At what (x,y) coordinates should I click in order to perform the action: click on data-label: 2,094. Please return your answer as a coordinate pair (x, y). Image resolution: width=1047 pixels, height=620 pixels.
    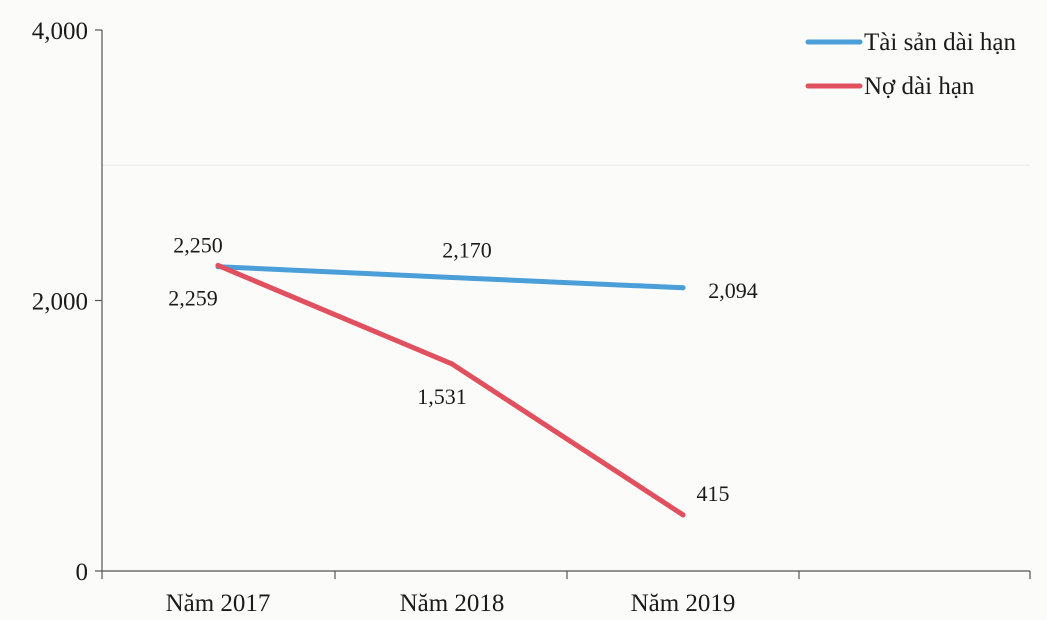
    Looking at the image, I should click on (733, 290).